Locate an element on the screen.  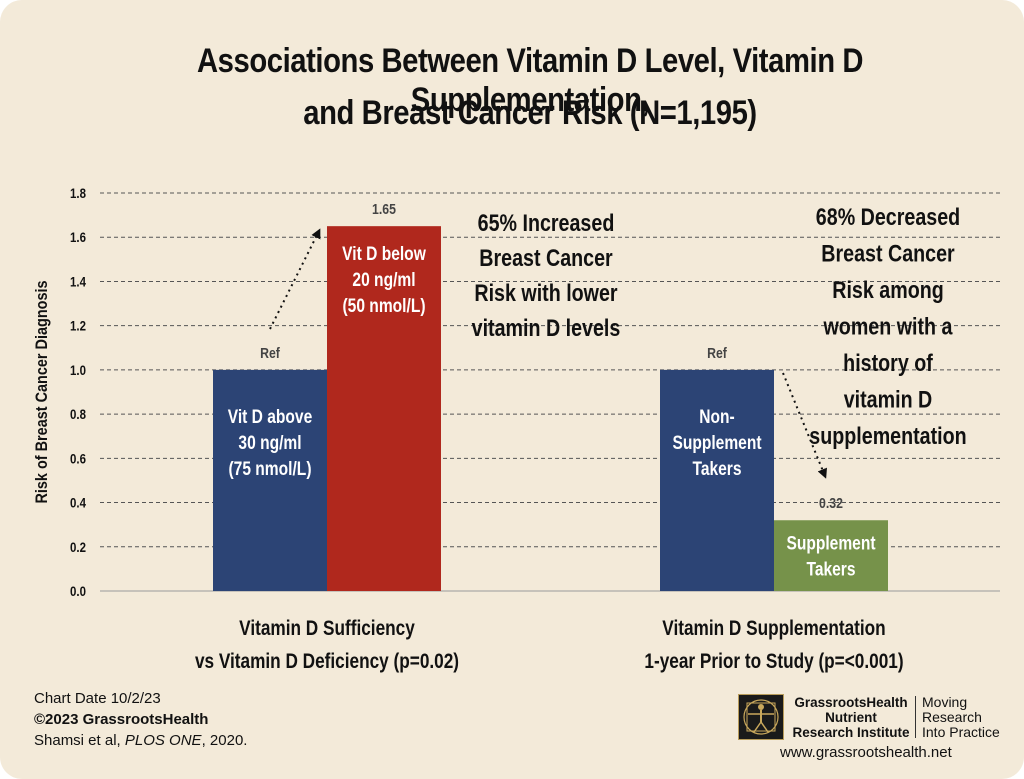
citation-journal: PLOS ONE is located at coordinates (163, 740).